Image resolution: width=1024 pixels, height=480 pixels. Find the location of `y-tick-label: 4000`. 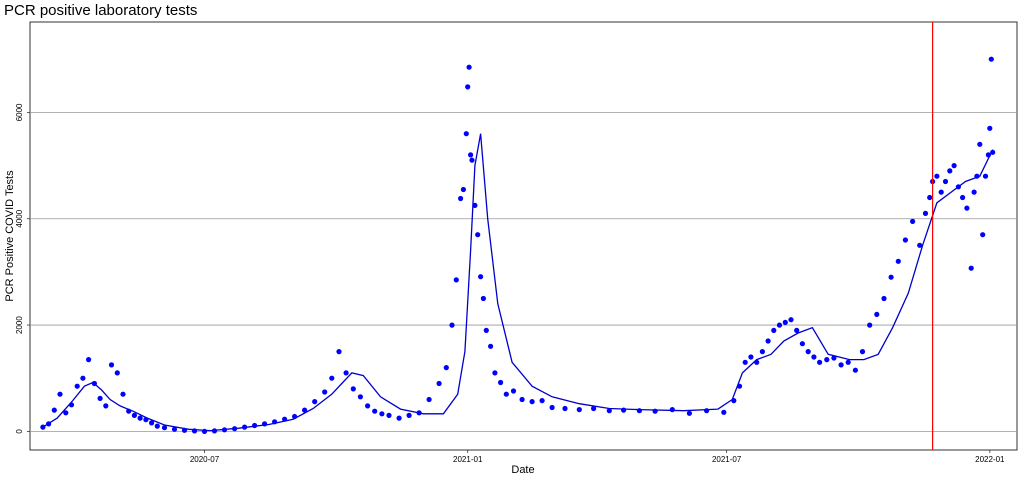

y-tick-label: 4000 is located at coordinates (19, 218).